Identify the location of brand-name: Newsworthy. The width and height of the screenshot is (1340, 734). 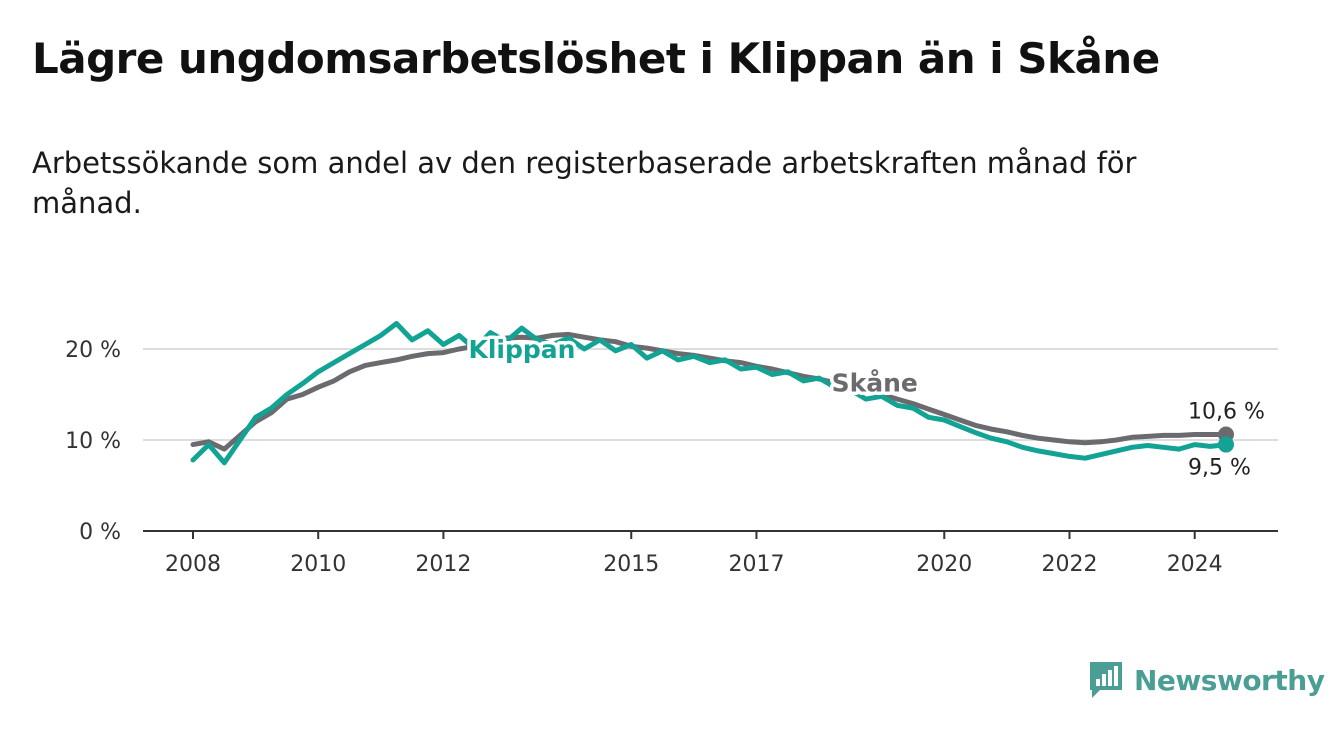
(1229, 680).